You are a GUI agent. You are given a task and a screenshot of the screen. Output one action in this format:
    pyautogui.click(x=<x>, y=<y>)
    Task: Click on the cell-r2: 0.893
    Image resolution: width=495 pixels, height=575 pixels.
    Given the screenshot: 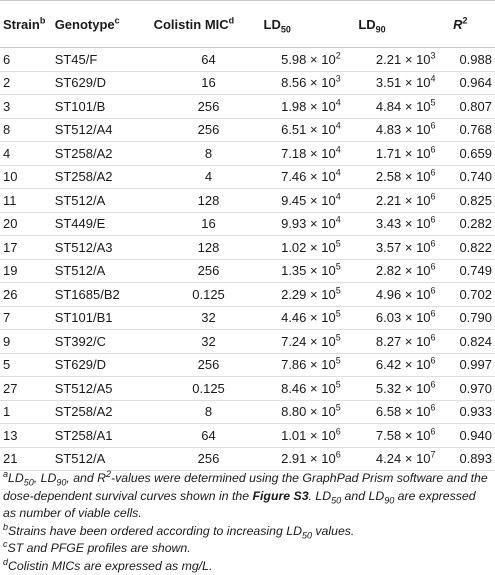 What is the action you would take?
    pyautogui.click(x=474, y=459)
    